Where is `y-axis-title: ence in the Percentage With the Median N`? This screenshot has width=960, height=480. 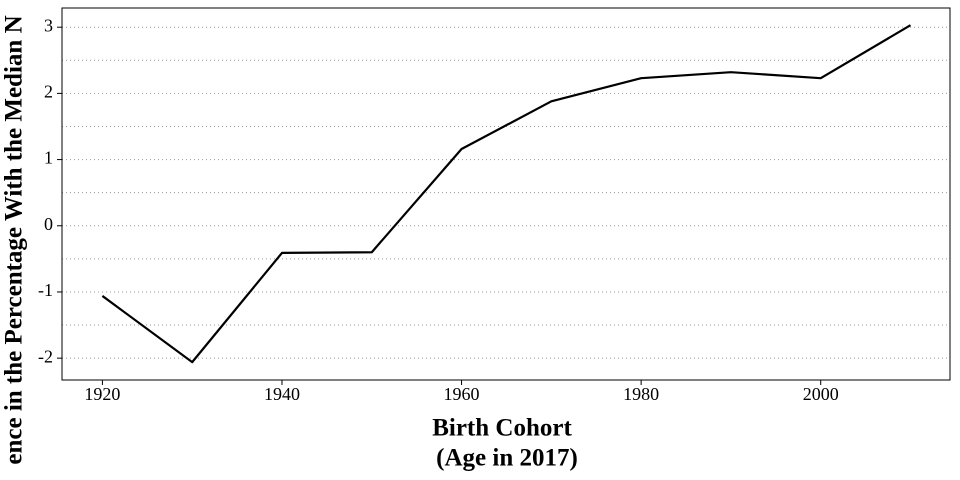
y-axis-title: ence in the Percentage With the Median N is located at coordinates (14, 239).